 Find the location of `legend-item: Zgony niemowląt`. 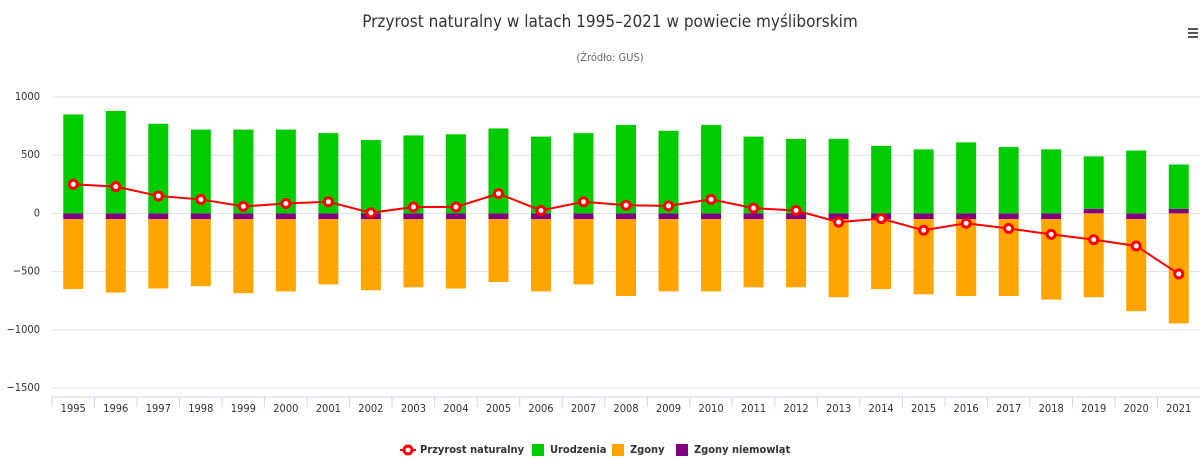

legend-item: Zgony niemowląt is located at coordinates (733, 449).